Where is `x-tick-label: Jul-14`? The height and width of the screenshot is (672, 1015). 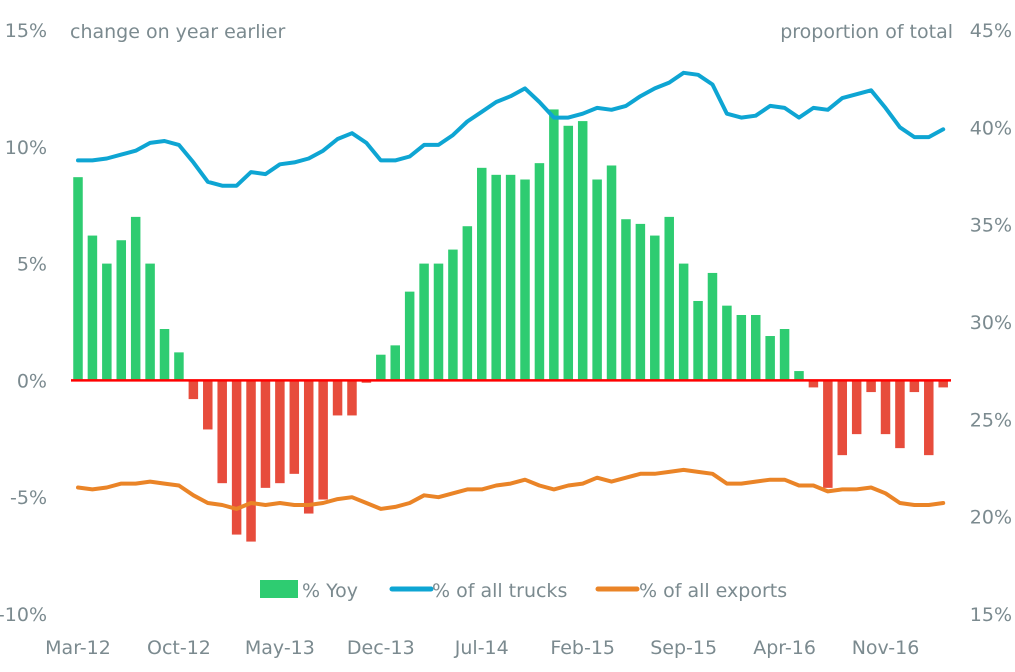 x-tick-label: Jul-14 is located at coordinates (481, 648).